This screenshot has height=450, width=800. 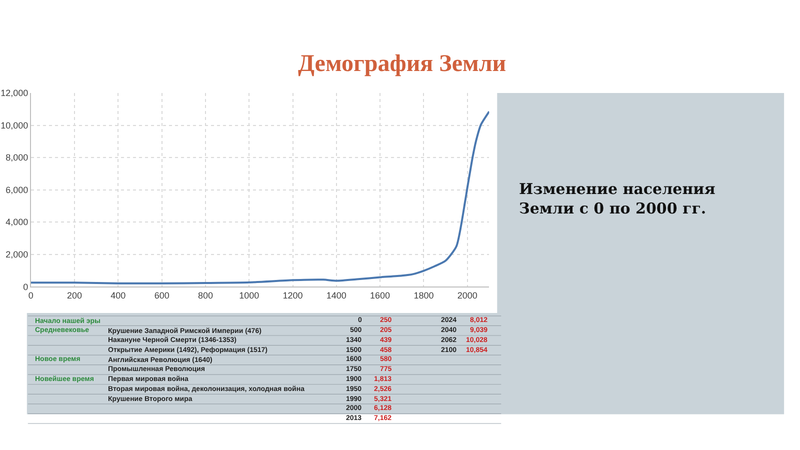 I want to click on chart-title: Демография Земли, so click(x=402, y=64).